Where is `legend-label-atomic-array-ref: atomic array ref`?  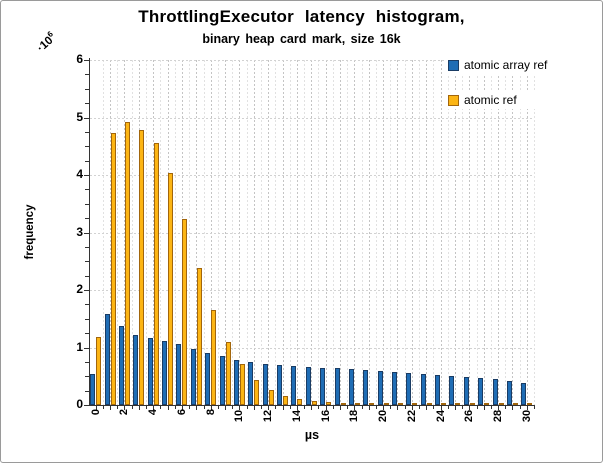
legend-label-atomic-array-ref: atomic array ref is located at coordinates (506, 65).